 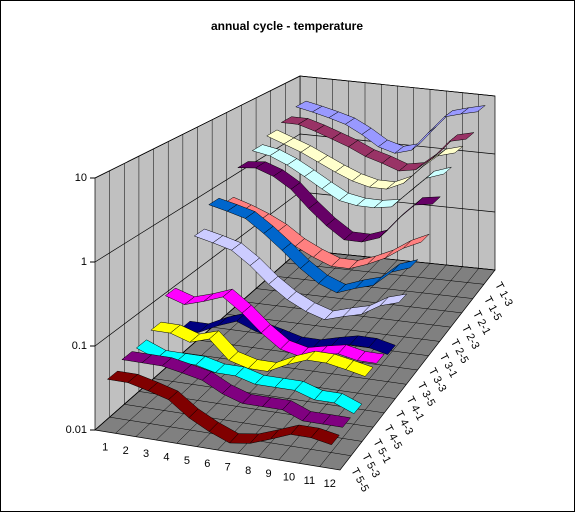 What do you see at coordinates (268, 474) in the screenshot?
I see `x-tick-label: 9` at bounding box center [268, 474].